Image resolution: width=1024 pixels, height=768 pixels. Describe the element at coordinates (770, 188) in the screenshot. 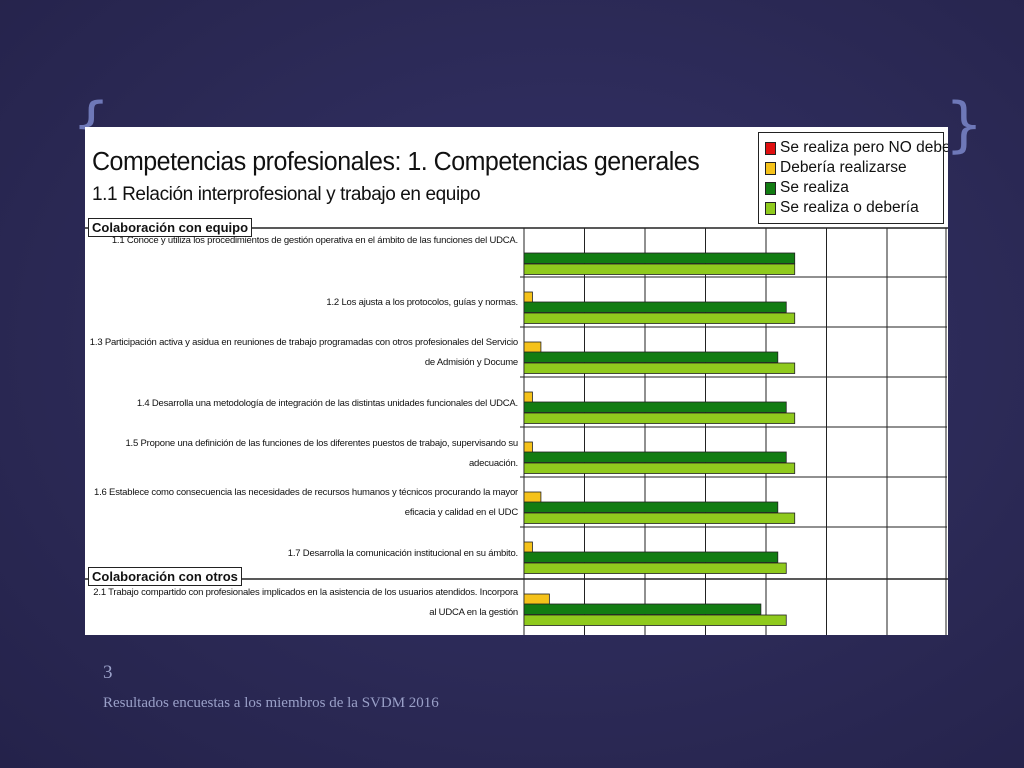

I see `legend-swatch-dark-green` at that location.